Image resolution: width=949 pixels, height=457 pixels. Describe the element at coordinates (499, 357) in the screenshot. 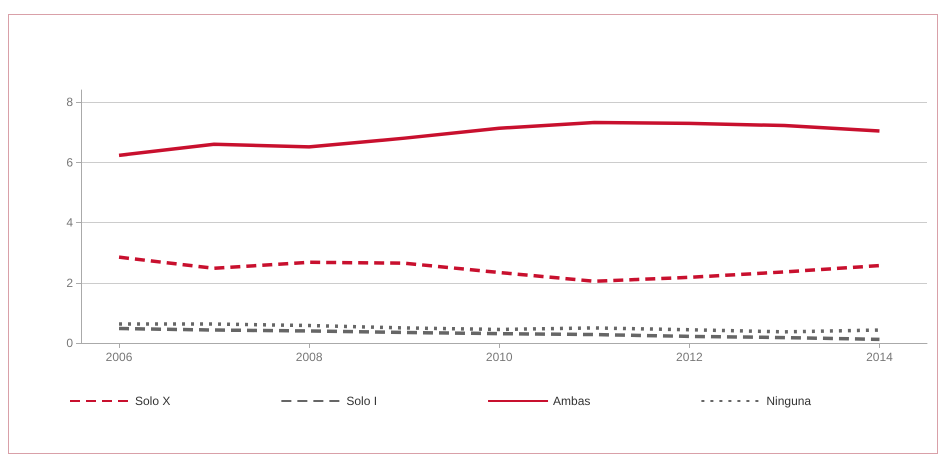

I see `x-tick-label: 2010` at that location.